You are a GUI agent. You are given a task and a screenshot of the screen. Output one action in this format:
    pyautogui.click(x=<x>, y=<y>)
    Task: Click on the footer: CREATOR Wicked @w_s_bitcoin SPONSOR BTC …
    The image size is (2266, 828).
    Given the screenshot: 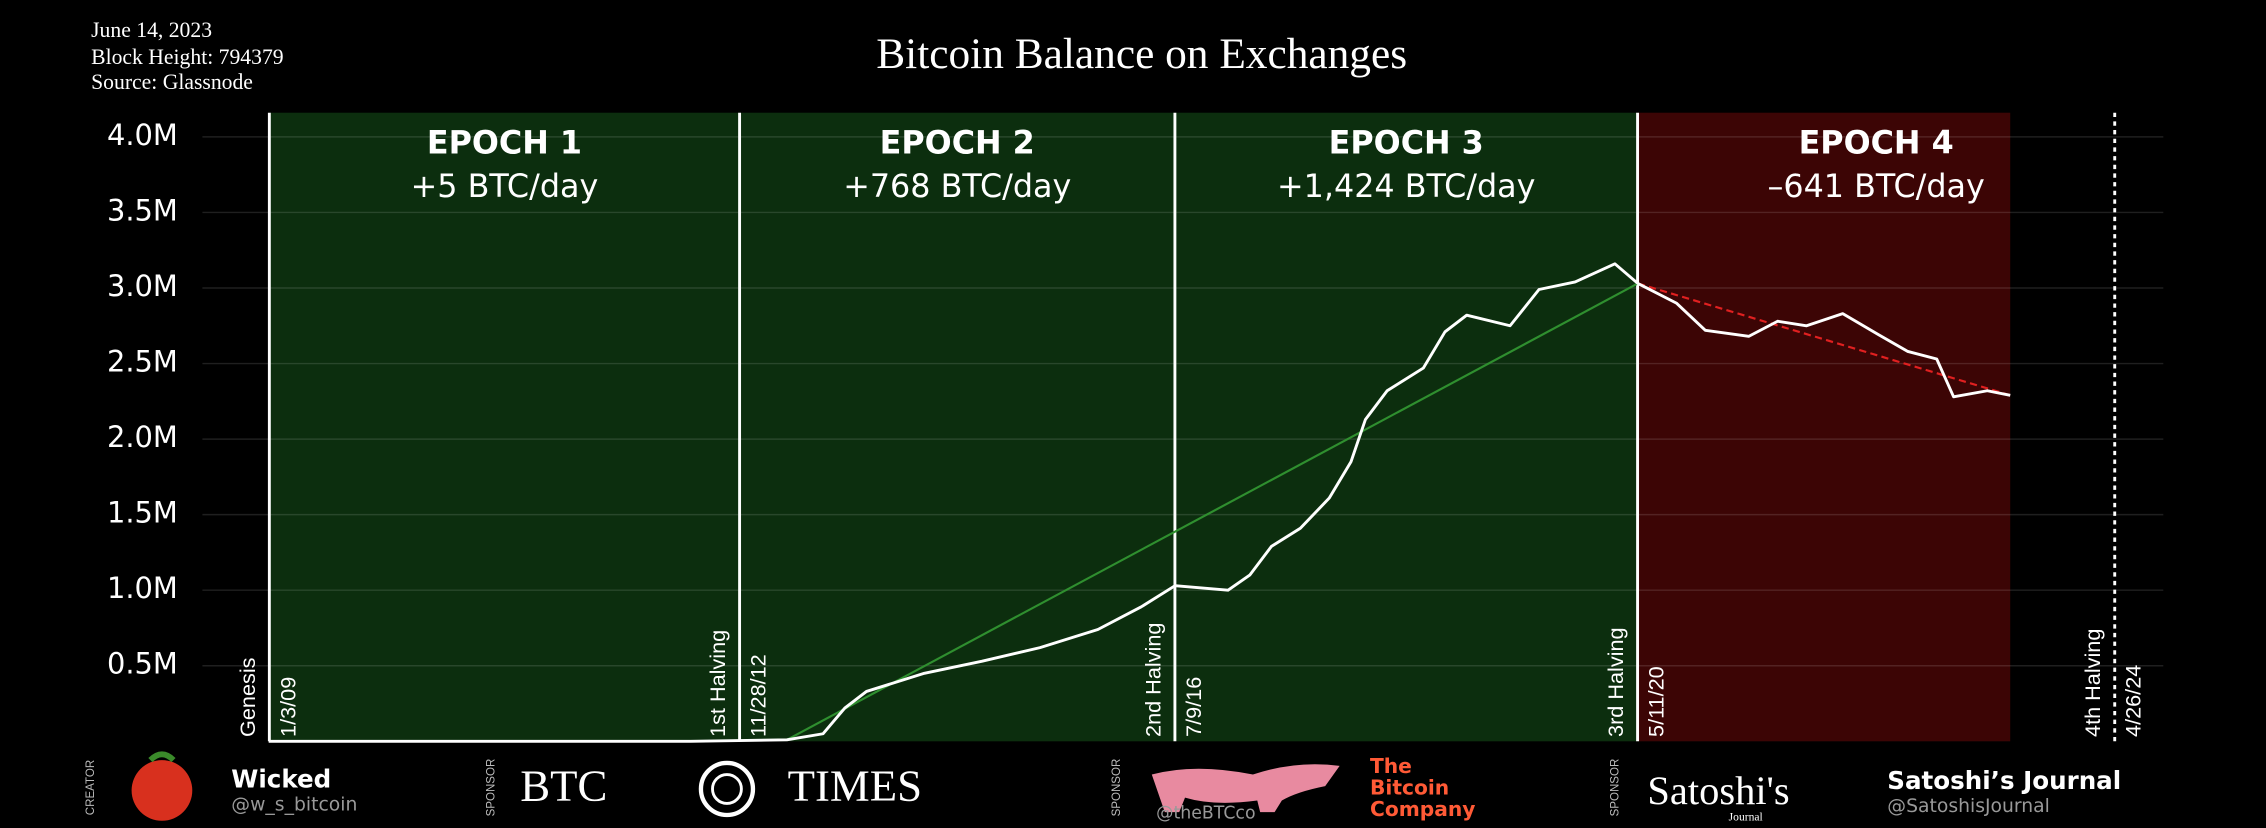 What is the action you would take?
    pyautogui.click(x=1103, y=787)
    